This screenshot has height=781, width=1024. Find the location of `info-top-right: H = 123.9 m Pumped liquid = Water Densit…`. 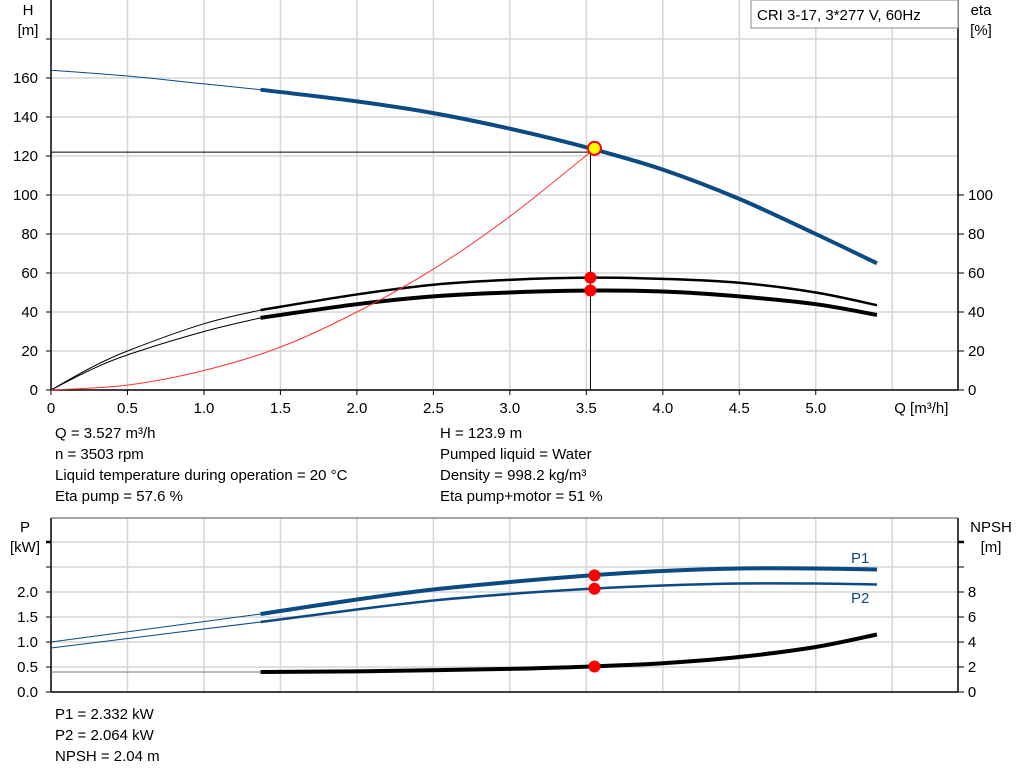

info-top-right: H = 123.9 m Pumped liquid = Water Densit… is located at coordinates (521, 465).